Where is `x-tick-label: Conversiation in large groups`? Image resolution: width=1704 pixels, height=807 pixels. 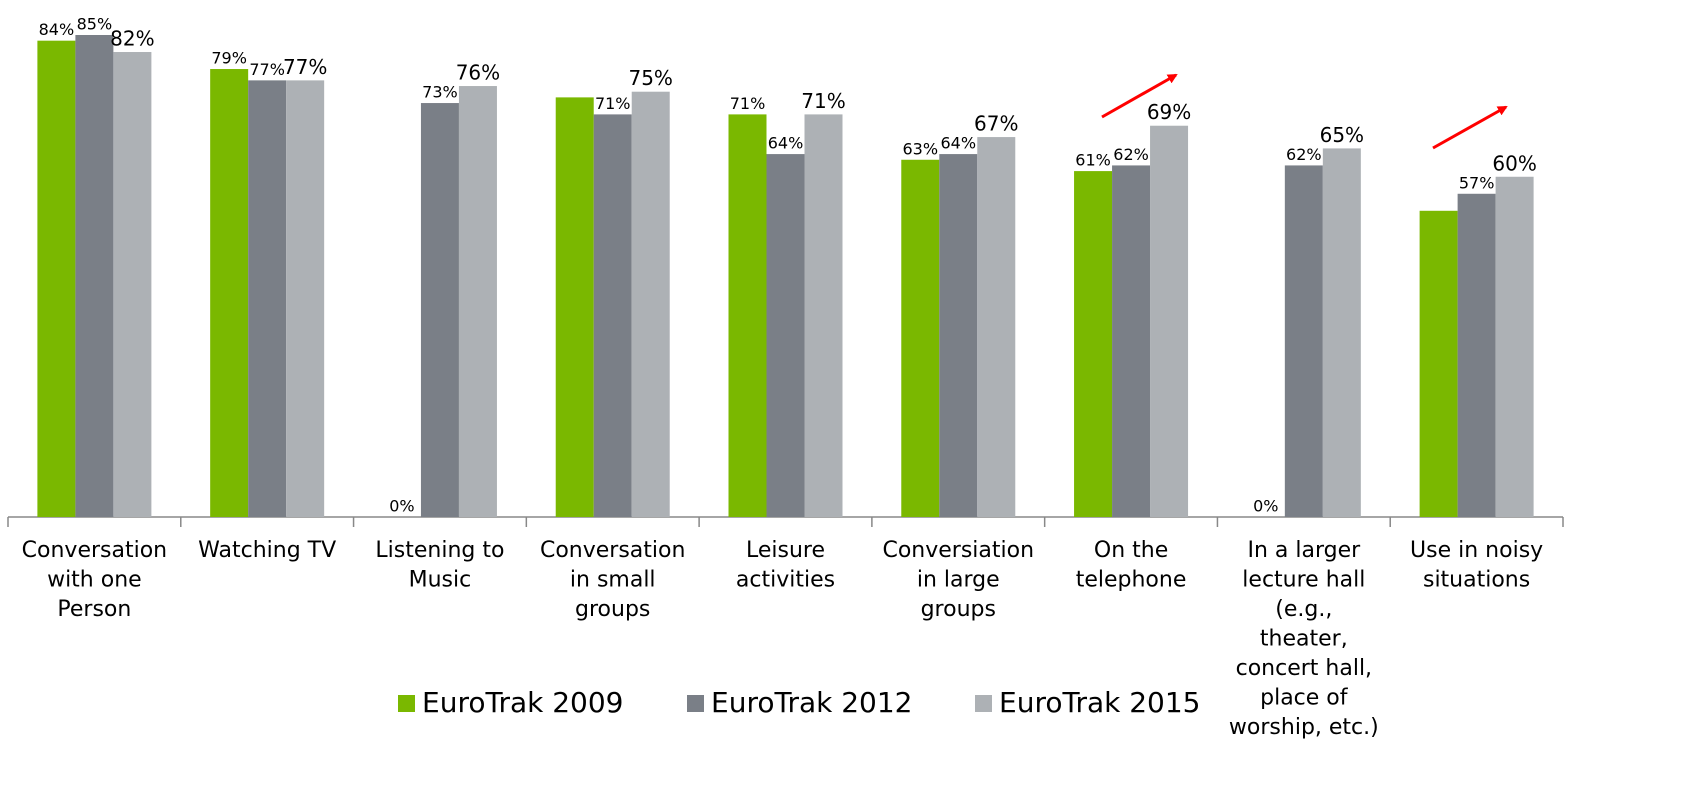
x-tick-label: Conversiation in large groups is located at coordinates (958, 580).